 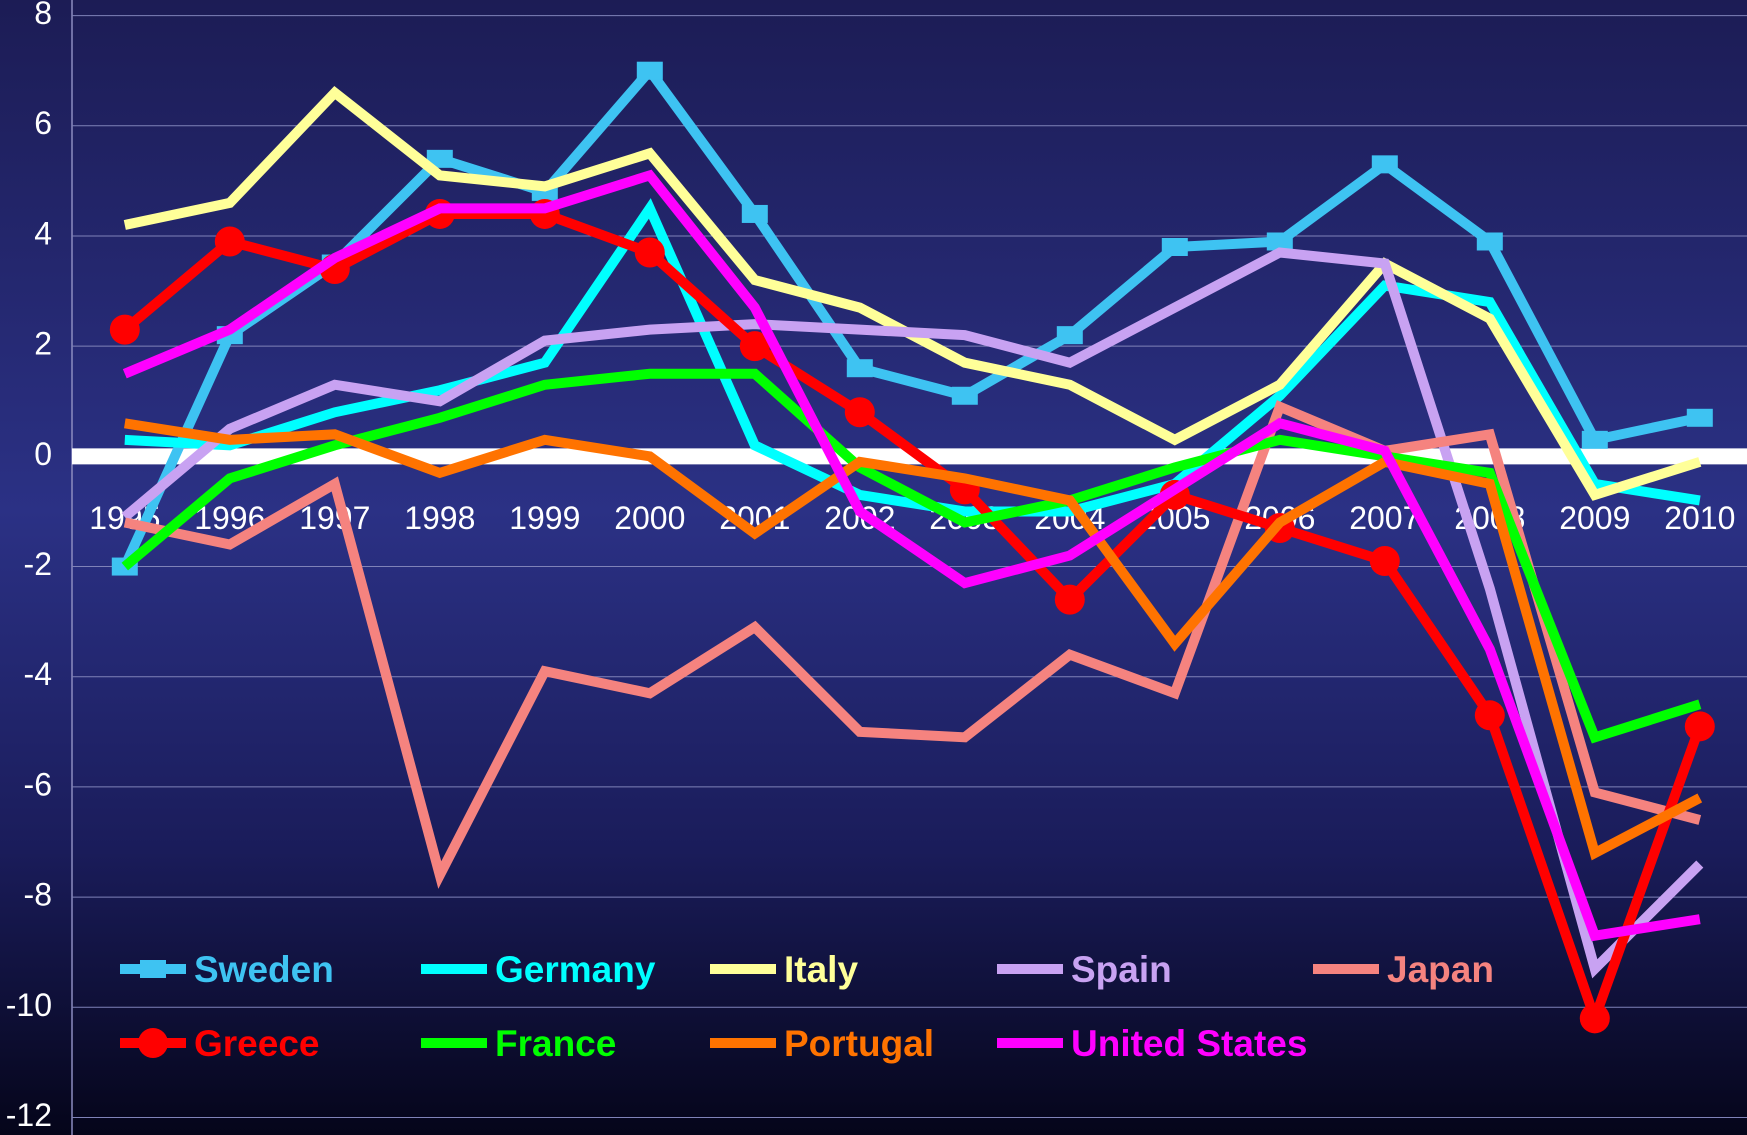 What do you see at coordinates (43, 454) in the screenshot?
I see `y-tick-label: 0` at bounding box center [43, 454].